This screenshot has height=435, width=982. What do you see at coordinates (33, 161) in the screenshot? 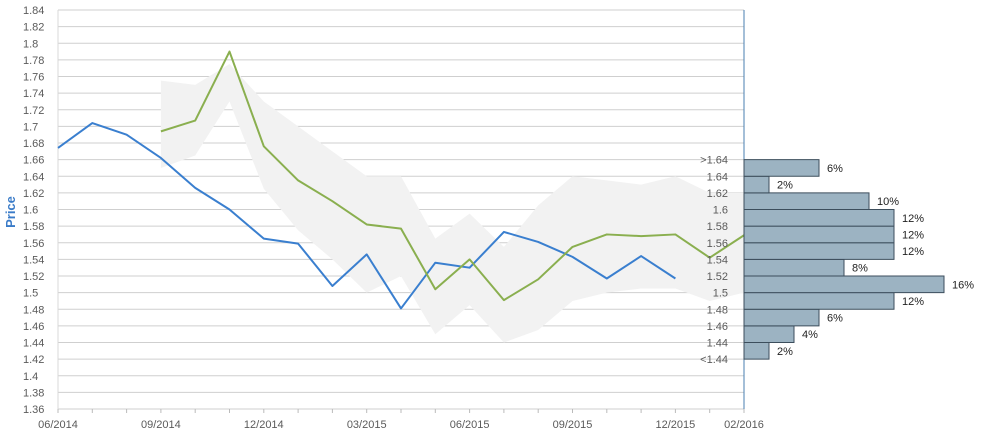
I see `y-tick-label: 1.66` at bounding box center [33, 161].